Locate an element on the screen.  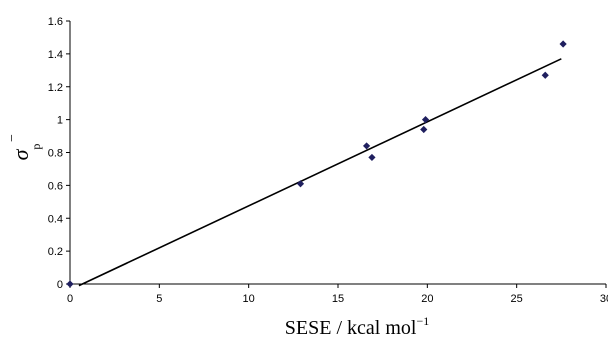
x-tick-label: 10 is located at coordinates (249, 299).